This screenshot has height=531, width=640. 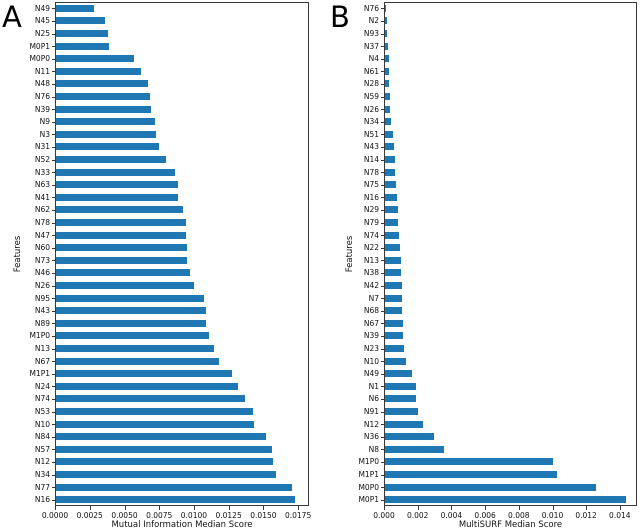 What do you see at coordinates (485, 515) in the screenshot?
I see `x-tick-label: 0.006` at bounding box center [485, 515].